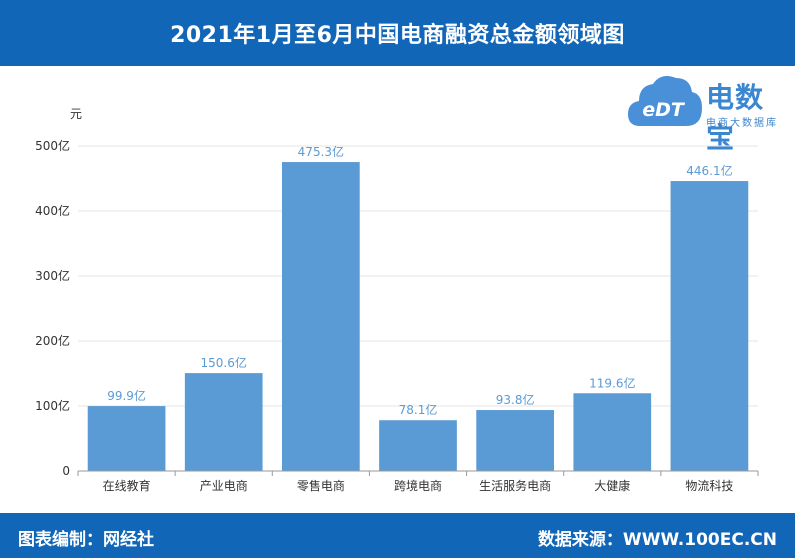 The width and height of the screenshot is (795, 558). What do you see at coordinates (742, 123) in the screenshot?
I see `logo-subtitle: 电商大数据库` at bounding box center [742, 123].